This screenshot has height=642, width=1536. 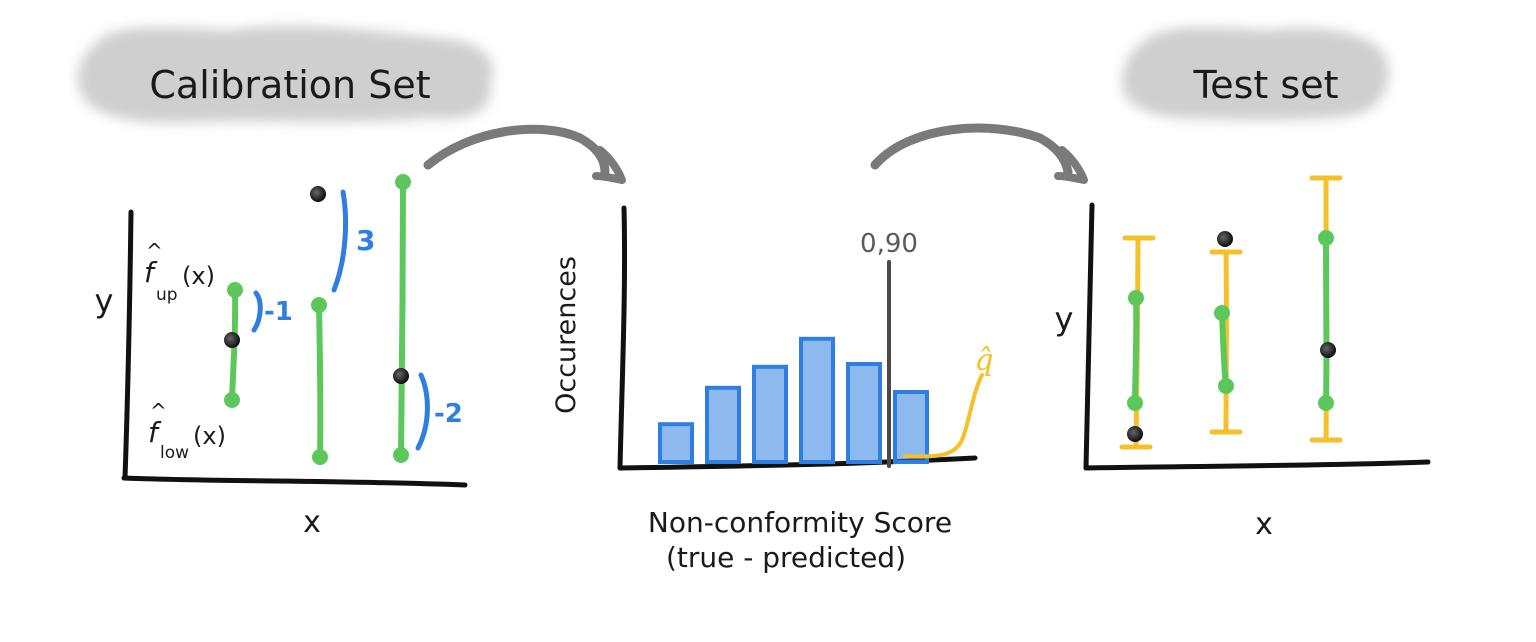 What do you see at coordinates (365, 240) in the screenshot?
I see `residual-2: 3` at bounding box center [365, 240].